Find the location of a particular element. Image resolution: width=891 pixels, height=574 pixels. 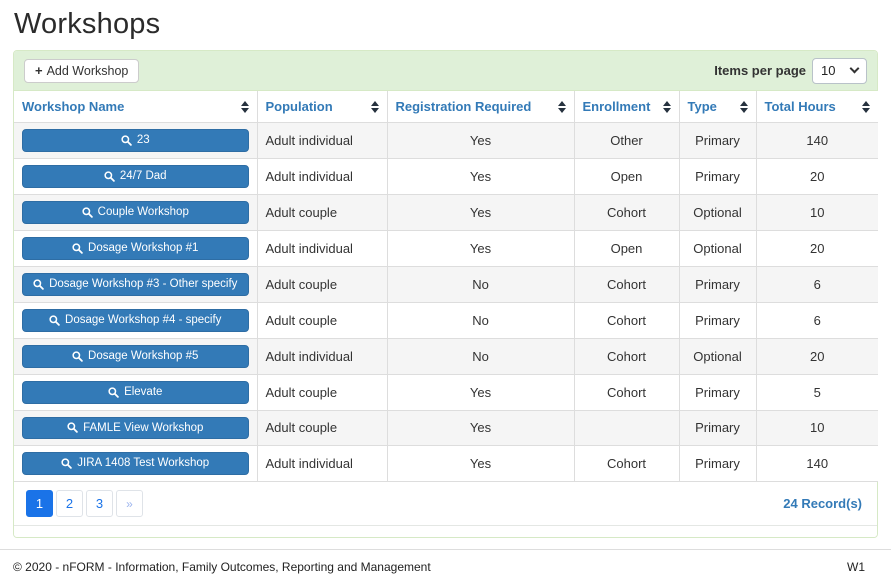

column-header-type: Type is located at coordinates (718, 107).